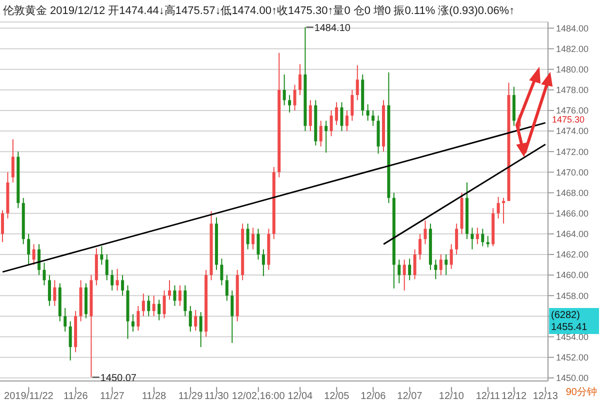 The width and height of the screenshot is (600, 400). Describe the element at coordinates (301, 395) in the screenshot. I see `x-tick-label: 12/04` at that location.